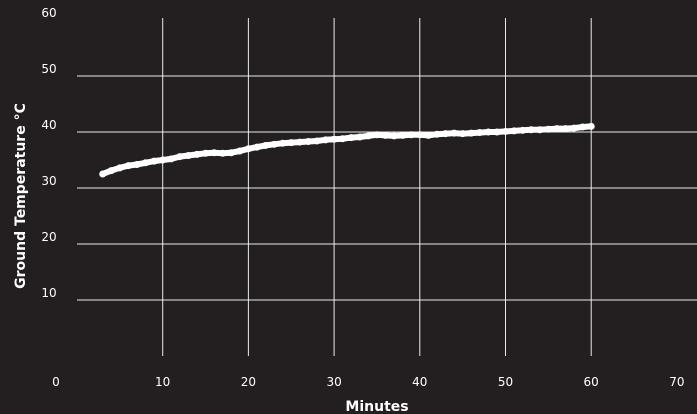 The height and width of the screenshot is (414, 697). What do you see at coordinates (48, 237) in the screenshot?
I see `y-tick-20: 20` at bounding box center [48, 237].